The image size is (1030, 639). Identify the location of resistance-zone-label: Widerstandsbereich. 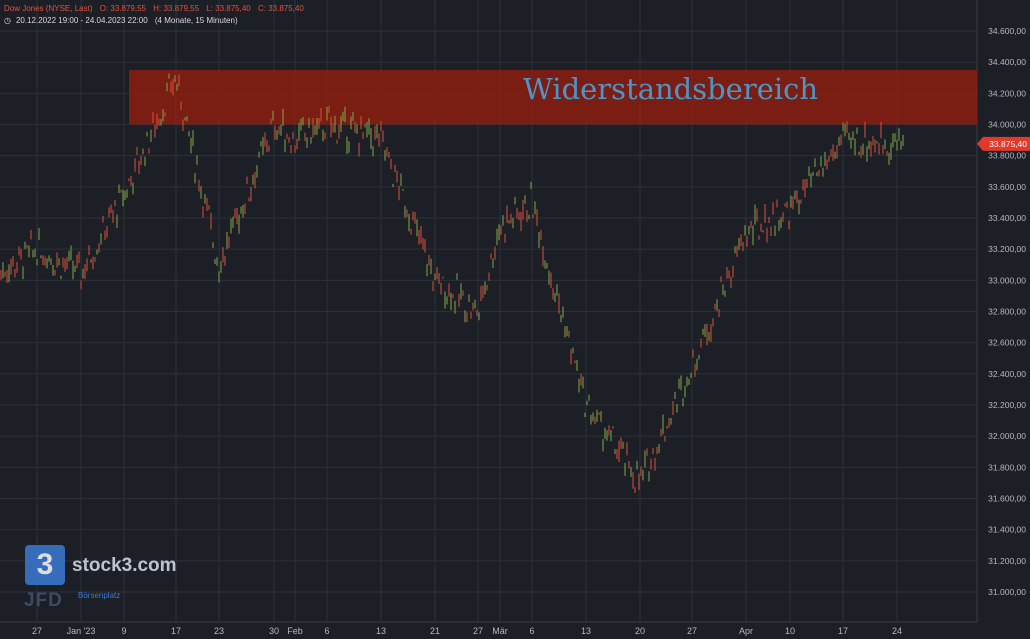
(670, 89).